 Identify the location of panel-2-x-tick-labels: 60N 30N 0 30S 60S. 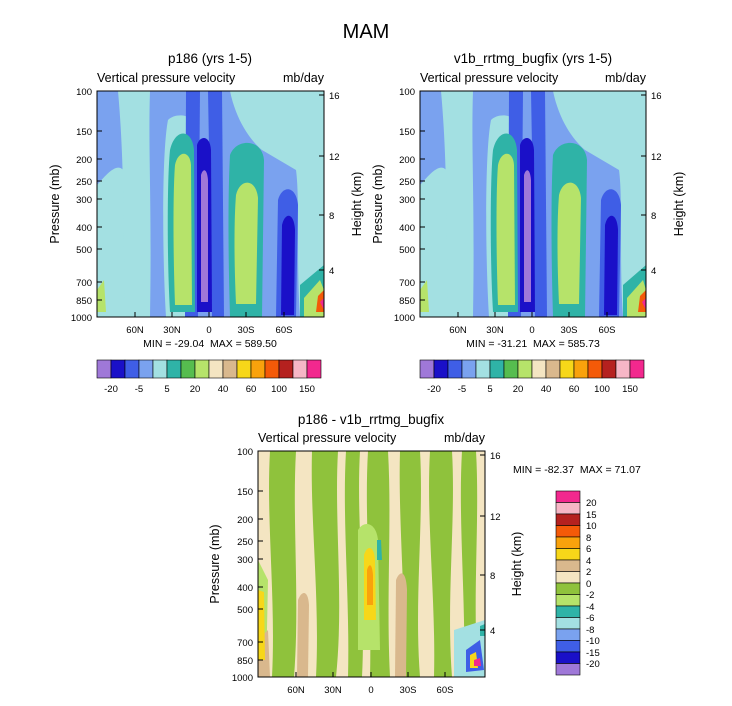
(532, 330).